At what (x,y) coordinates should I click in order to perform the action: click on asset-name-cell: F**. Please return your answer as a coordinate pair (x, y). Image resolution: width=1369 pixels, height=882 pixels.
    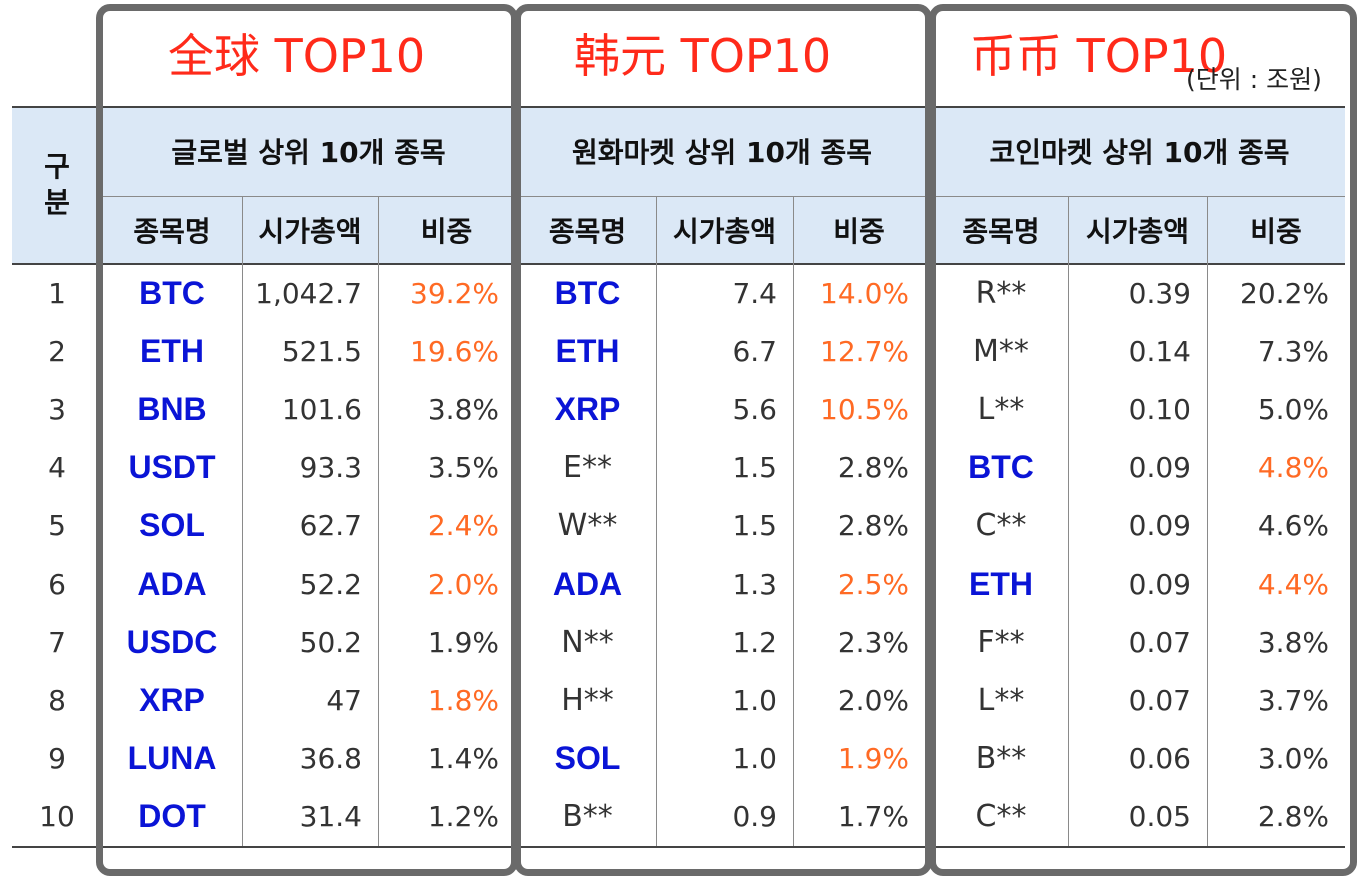
    Looking at the image, I should click on (1001, 642).